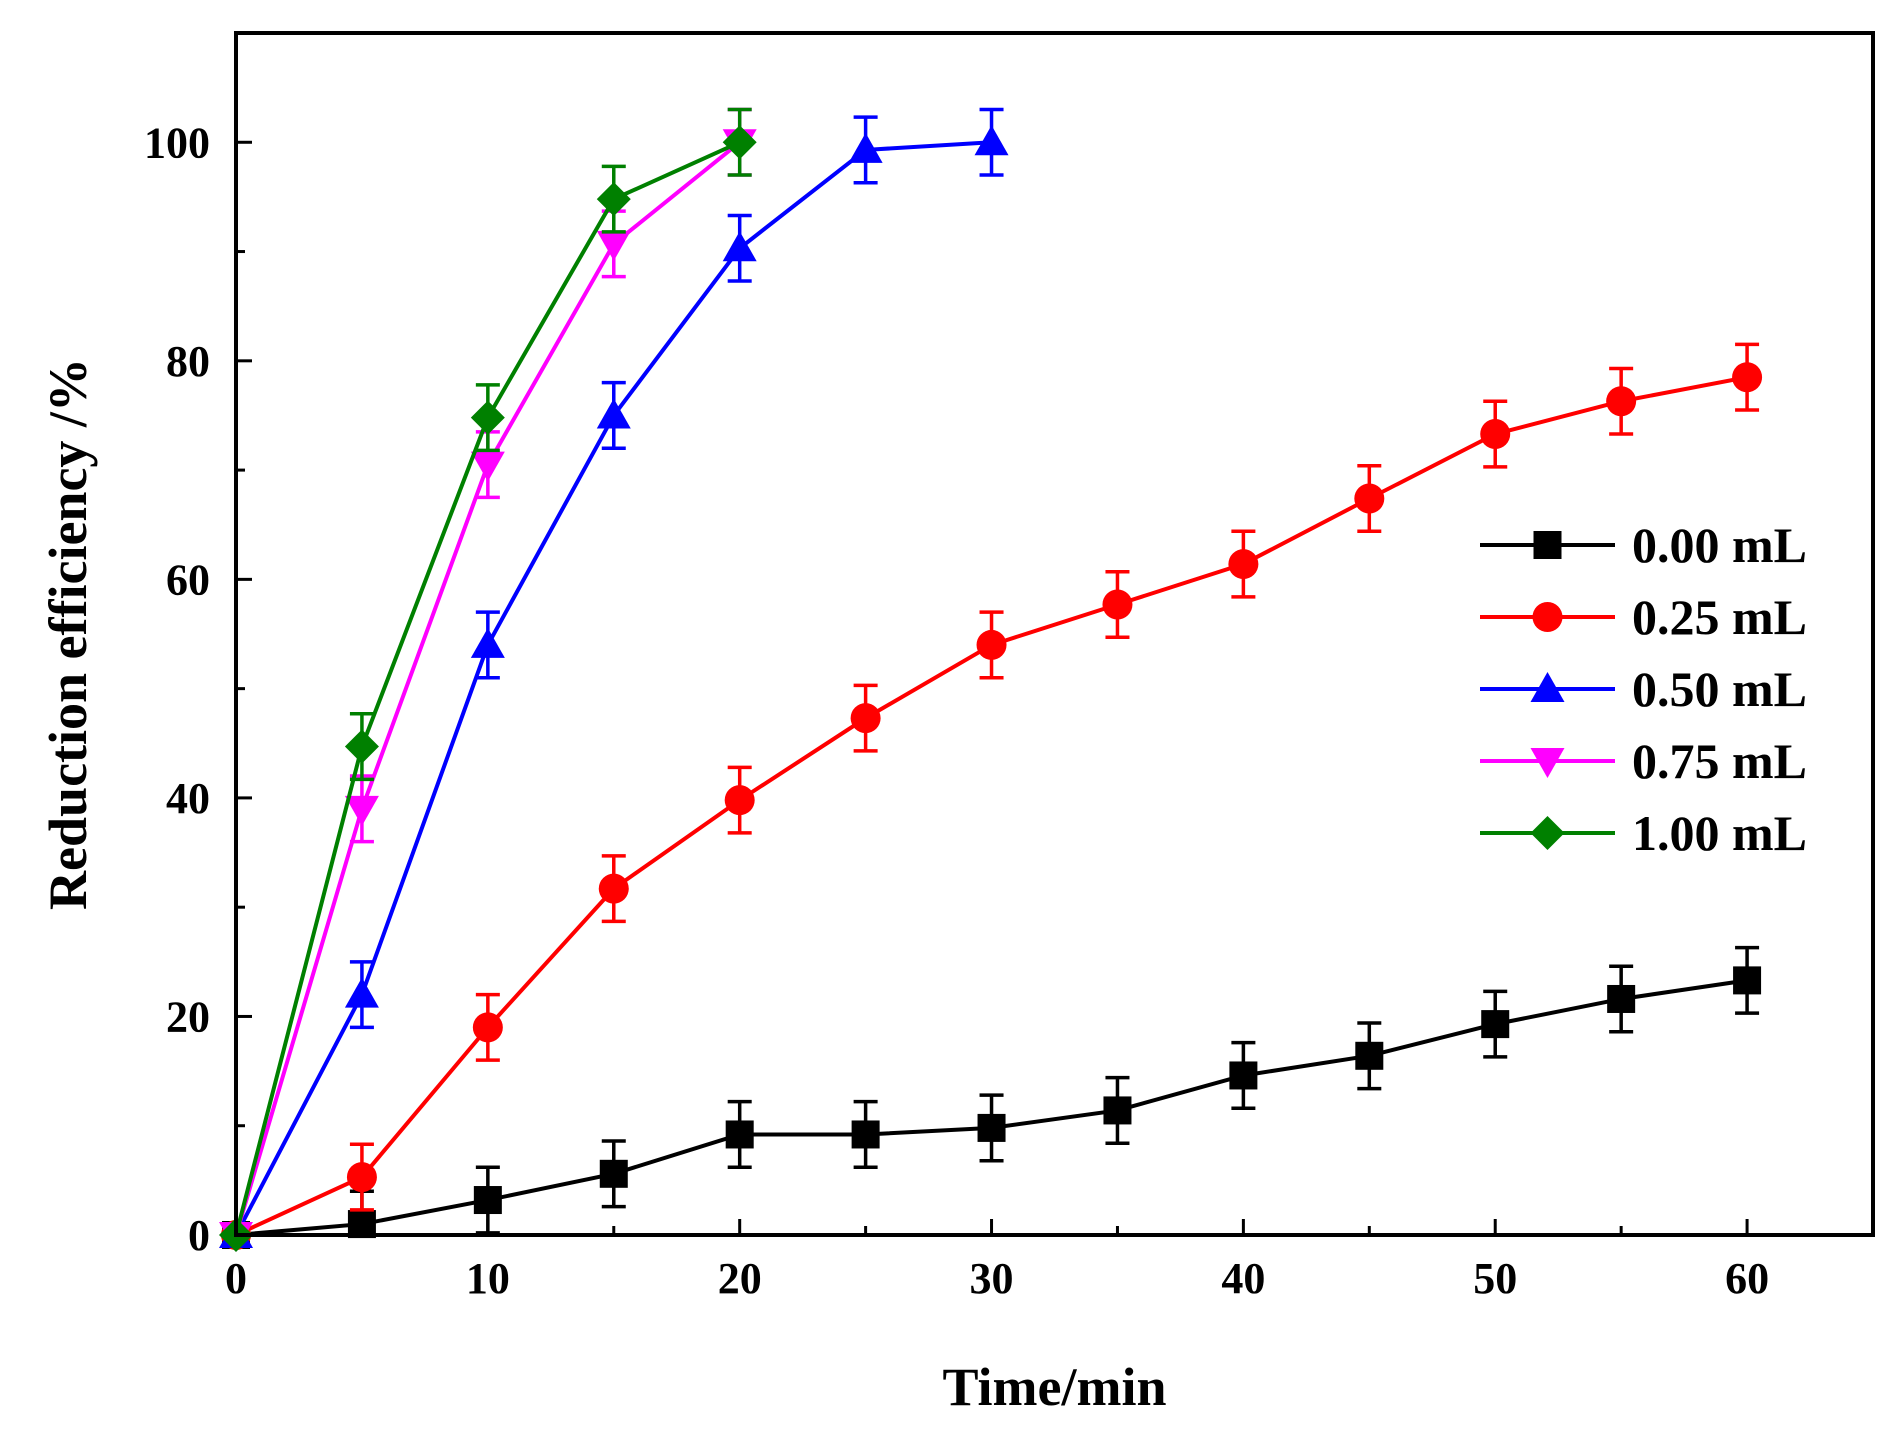 Image resolution: width=1896 pixels, height=1436 pixels. I want to click on legend-label: 1.00 mL, so click(1719, 833).